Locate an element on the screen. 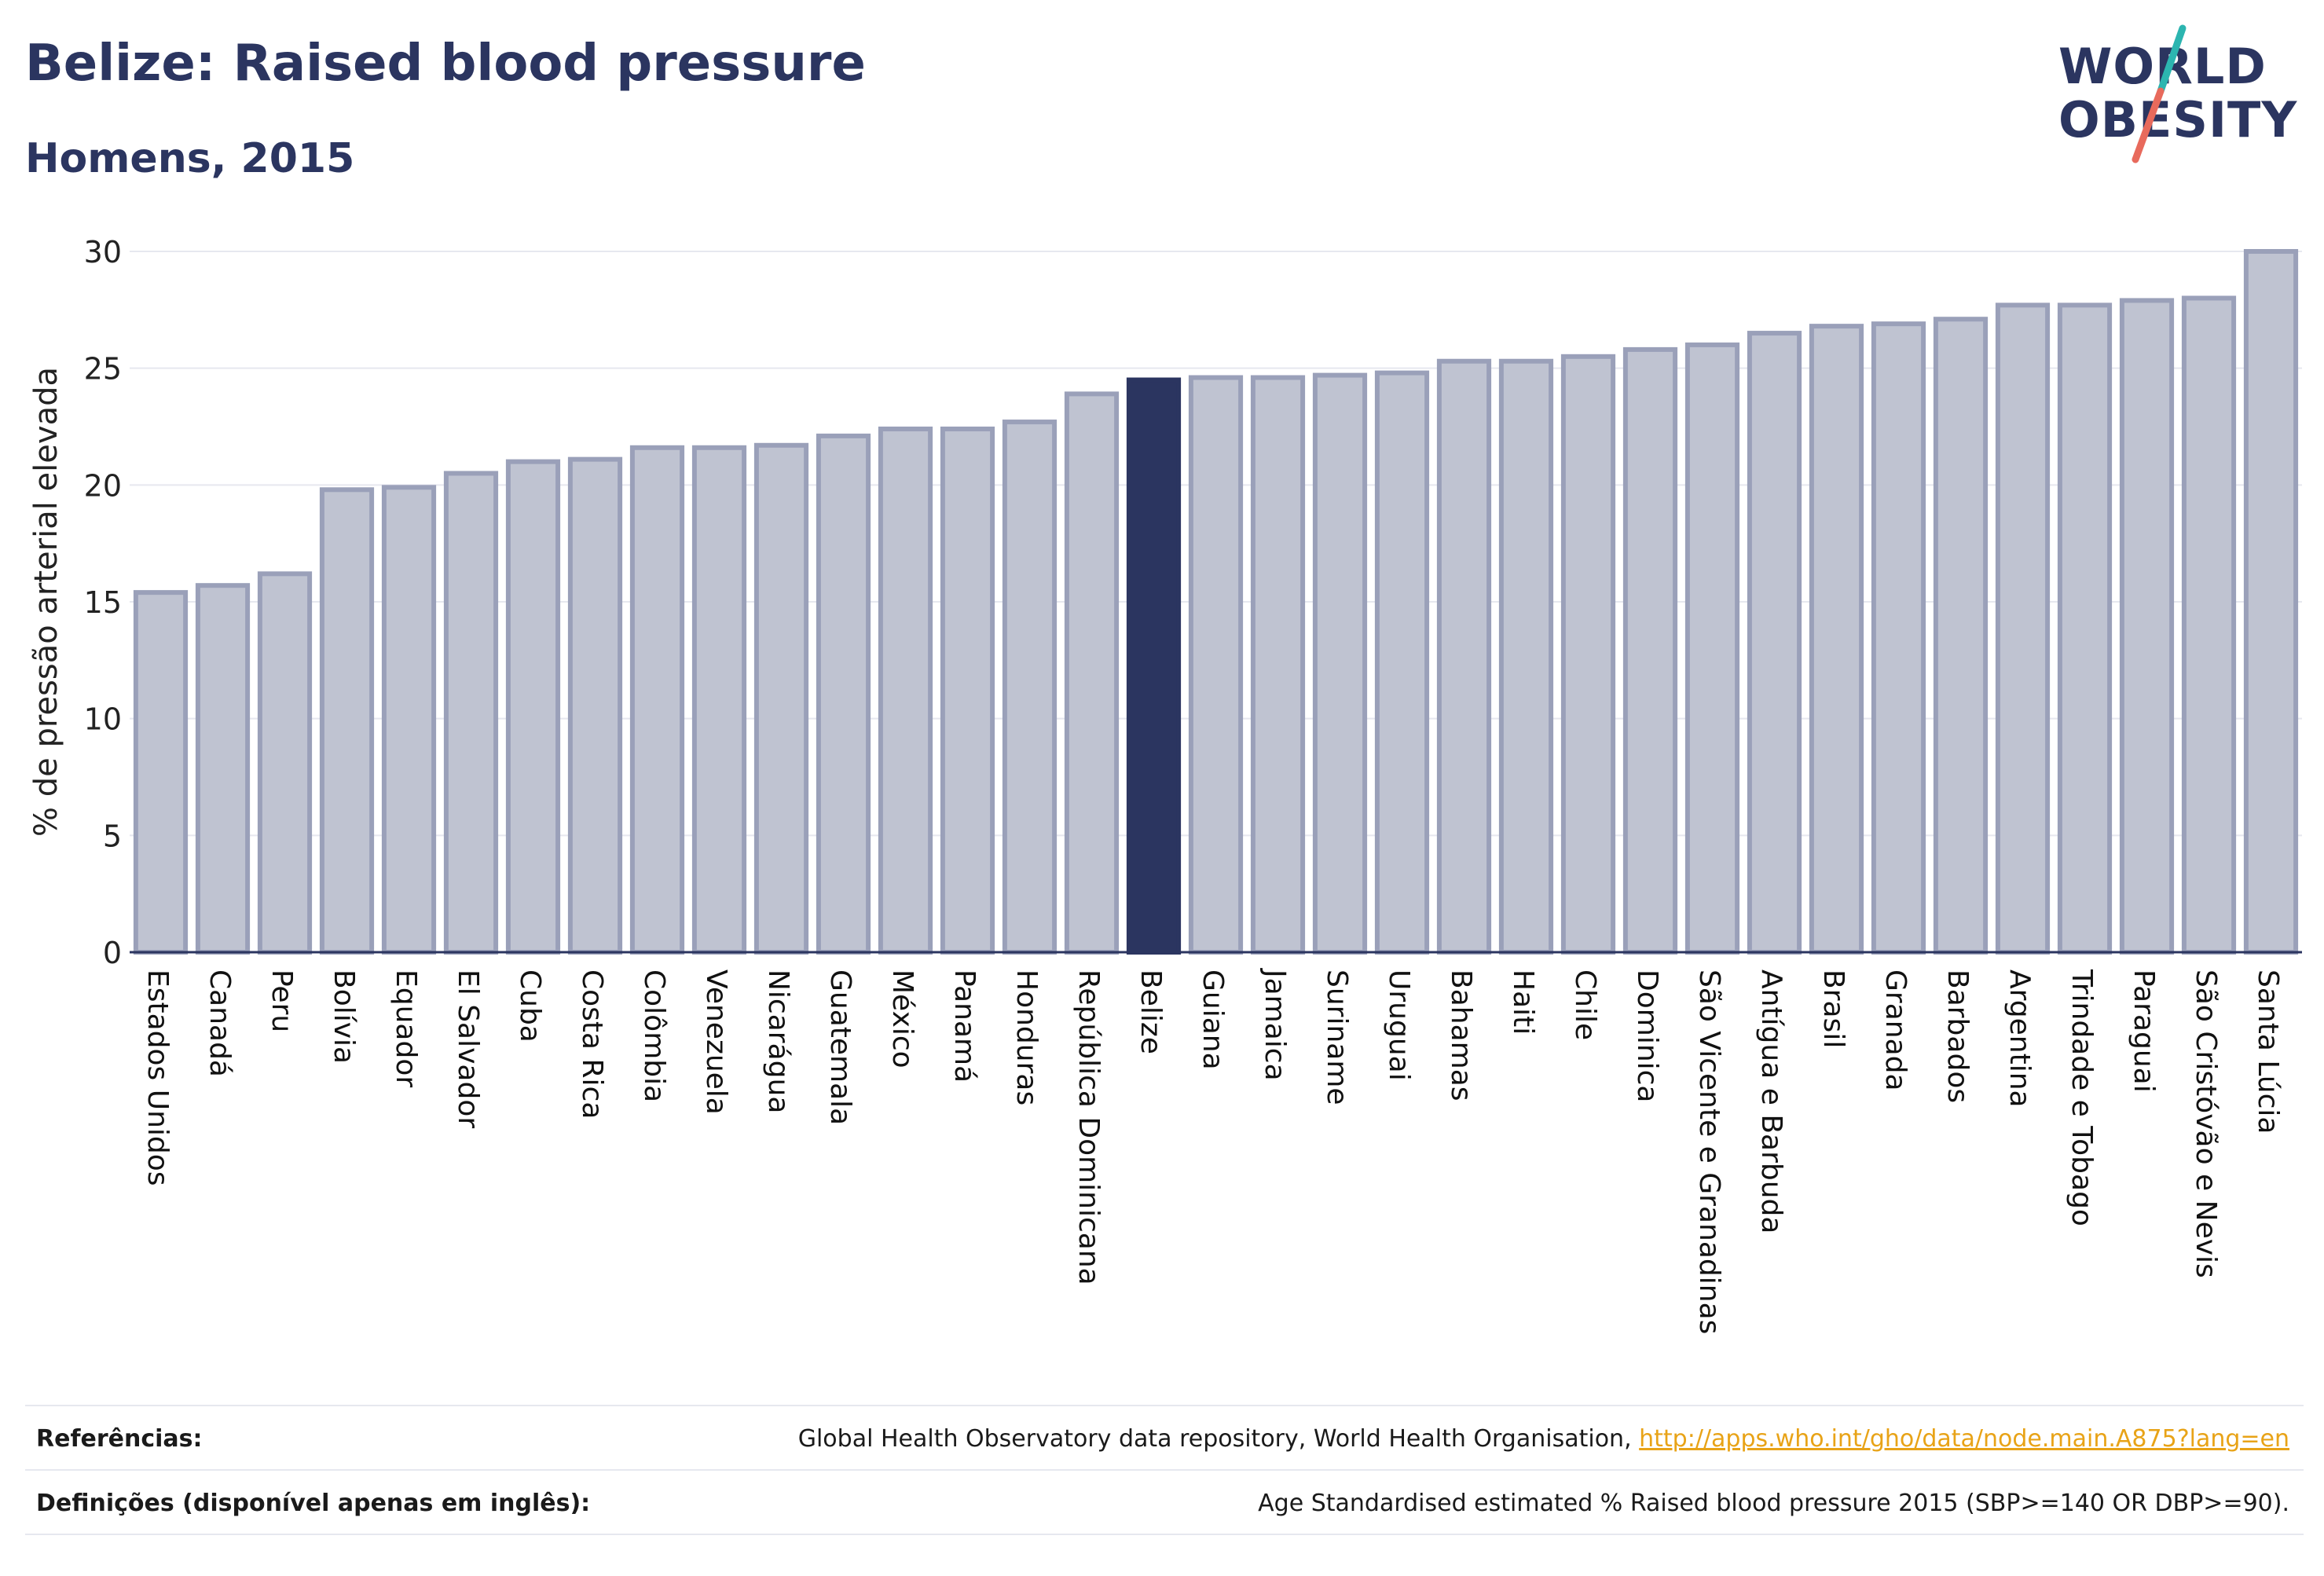 The height and width of the screenshot is (1576, 2324). x-tick-label: Guatemala is located at coordinates (840, 1047).